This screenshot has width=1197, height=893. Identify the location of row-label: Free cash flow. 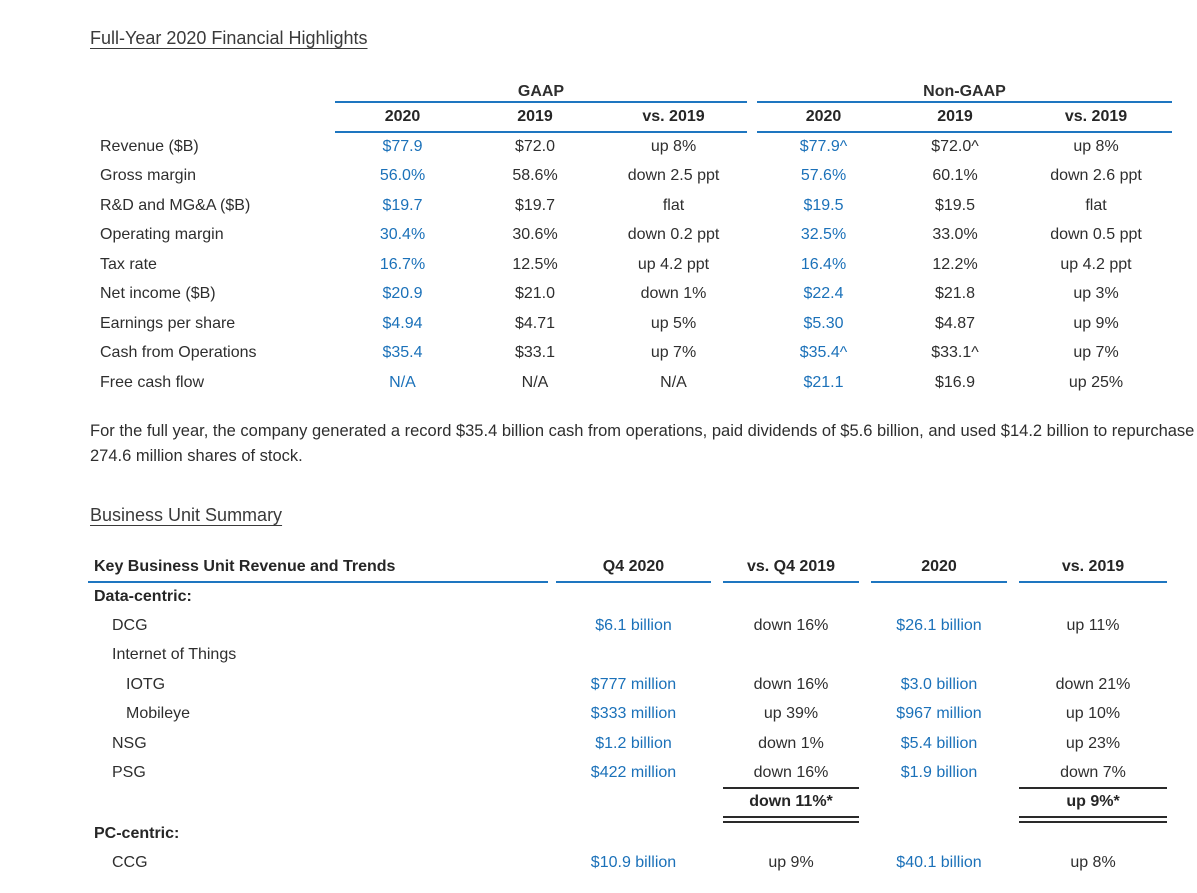
(152, 382).